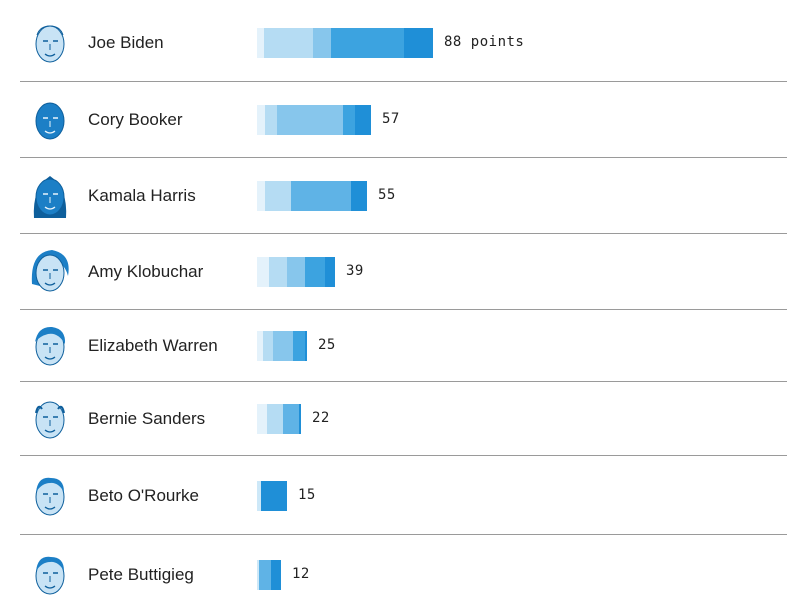 The image size is (802, 615). Describe the element at coordinates (307, 494) in the screenshot. I see `value-label: 15` at that location.